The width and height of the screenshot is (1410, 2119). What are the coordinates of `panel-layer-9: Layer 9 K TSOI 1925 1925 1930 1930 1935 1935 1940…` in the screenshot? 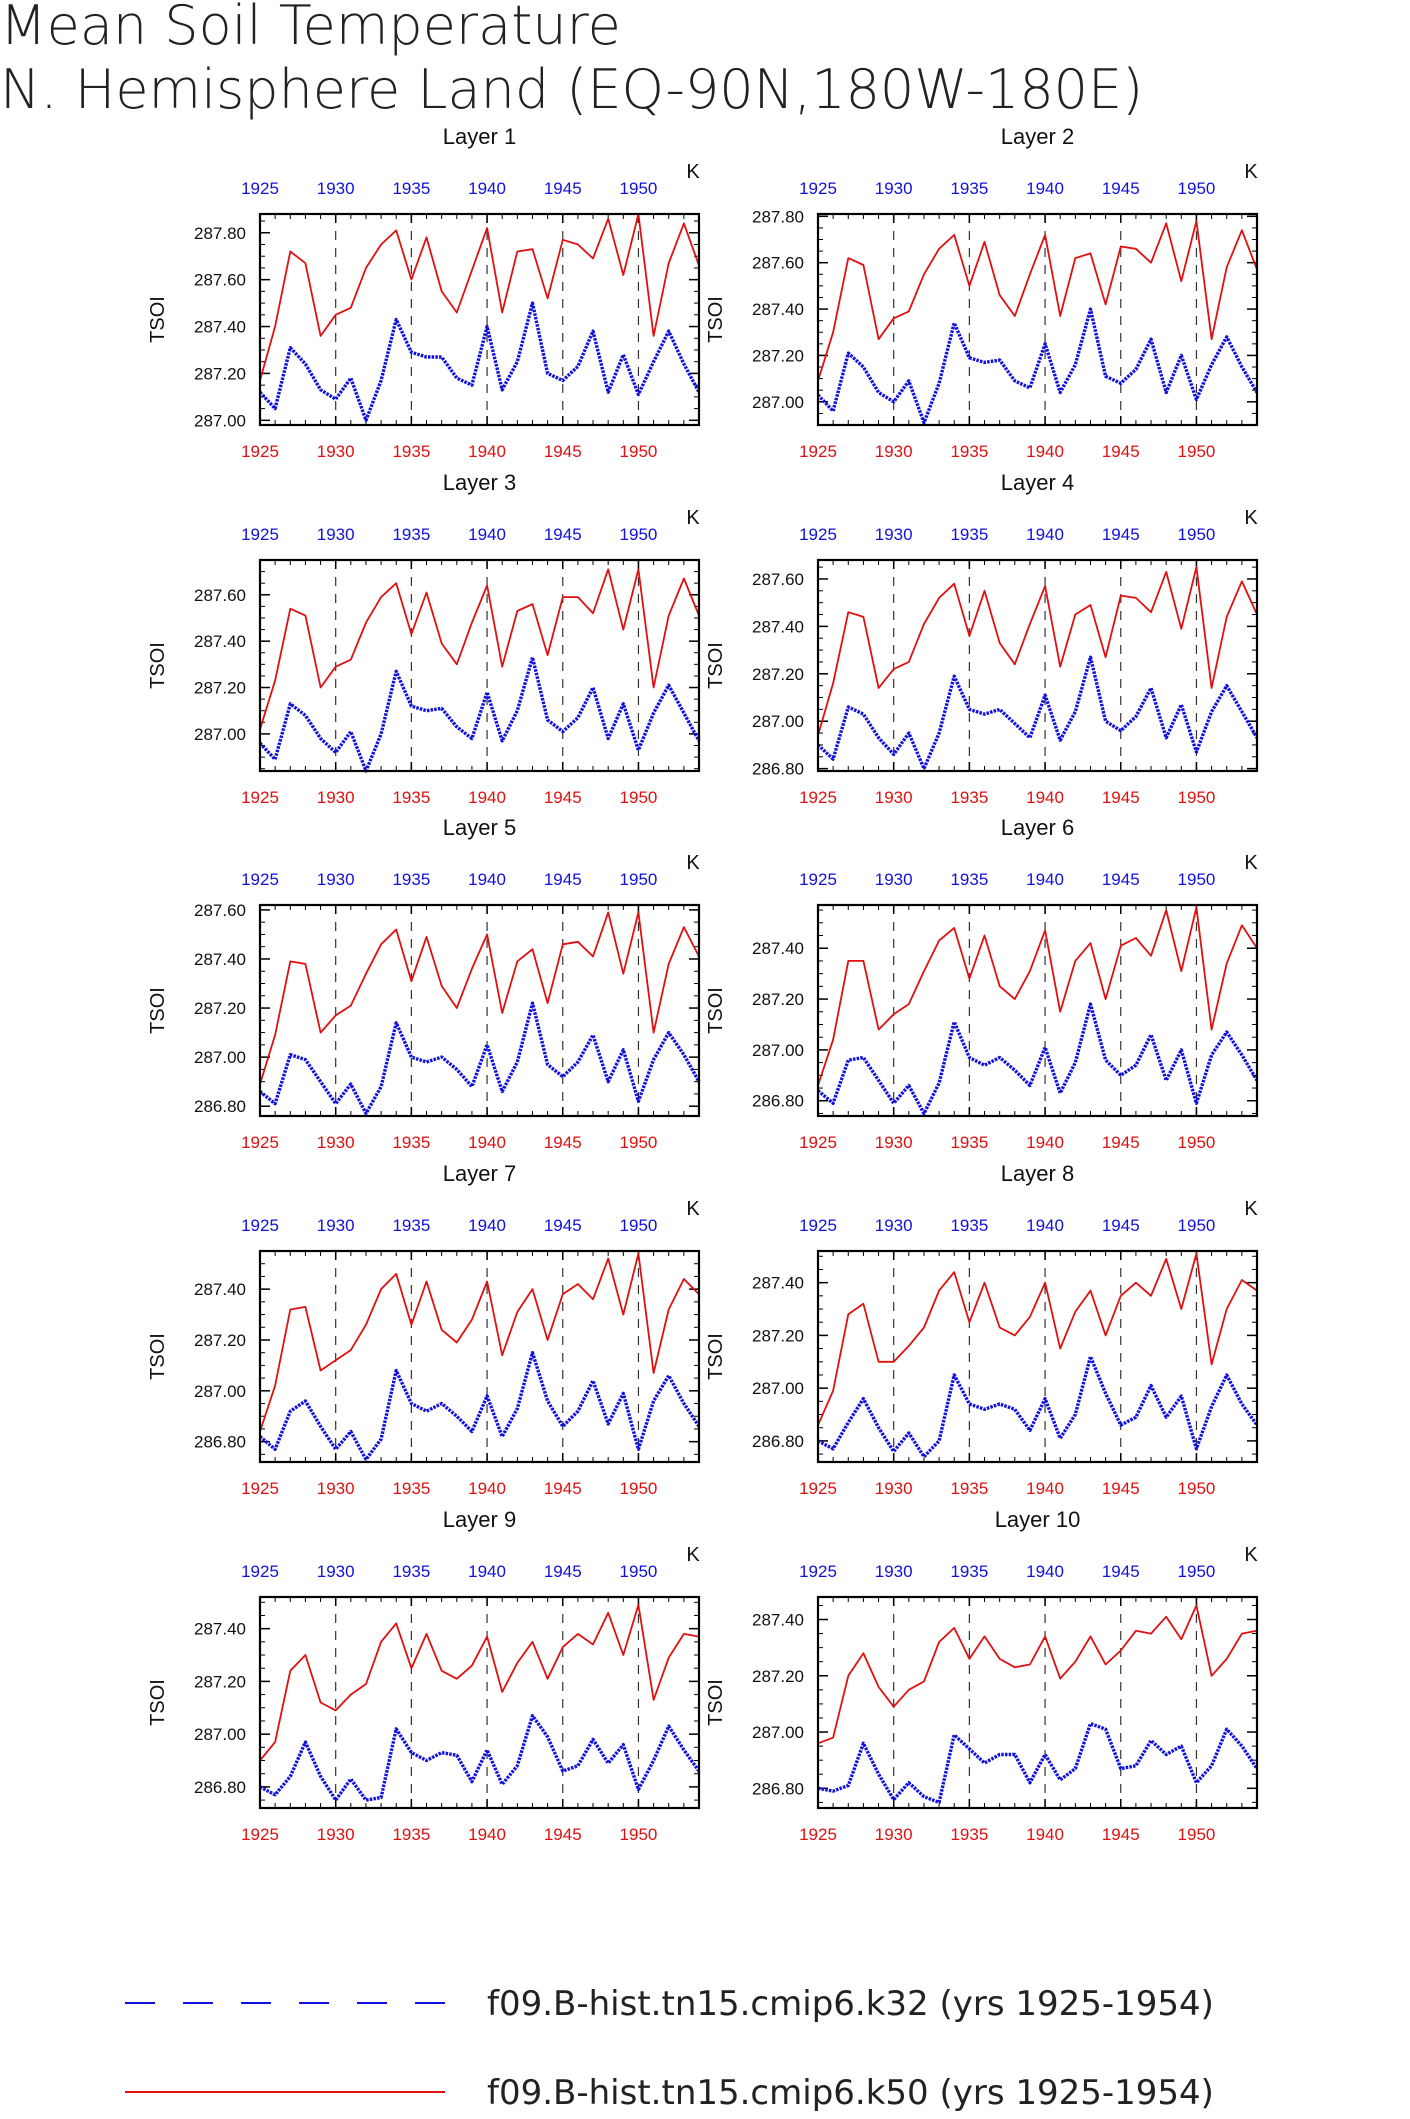 It's located at (424, 1675).